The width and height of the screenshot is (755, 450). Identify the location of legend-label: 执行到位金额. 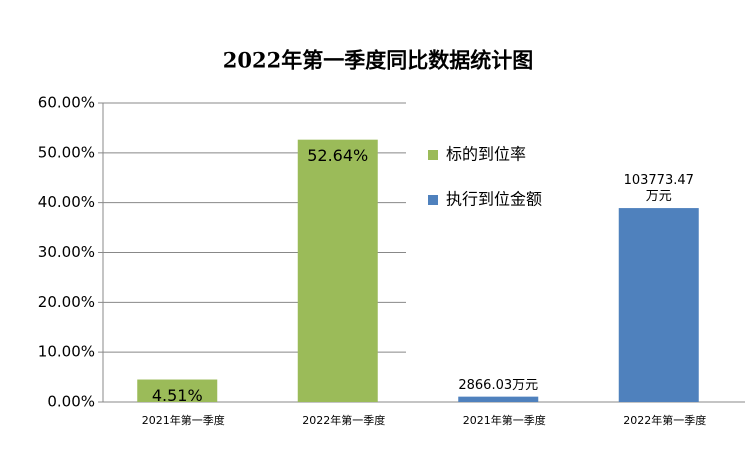
(494, 199).